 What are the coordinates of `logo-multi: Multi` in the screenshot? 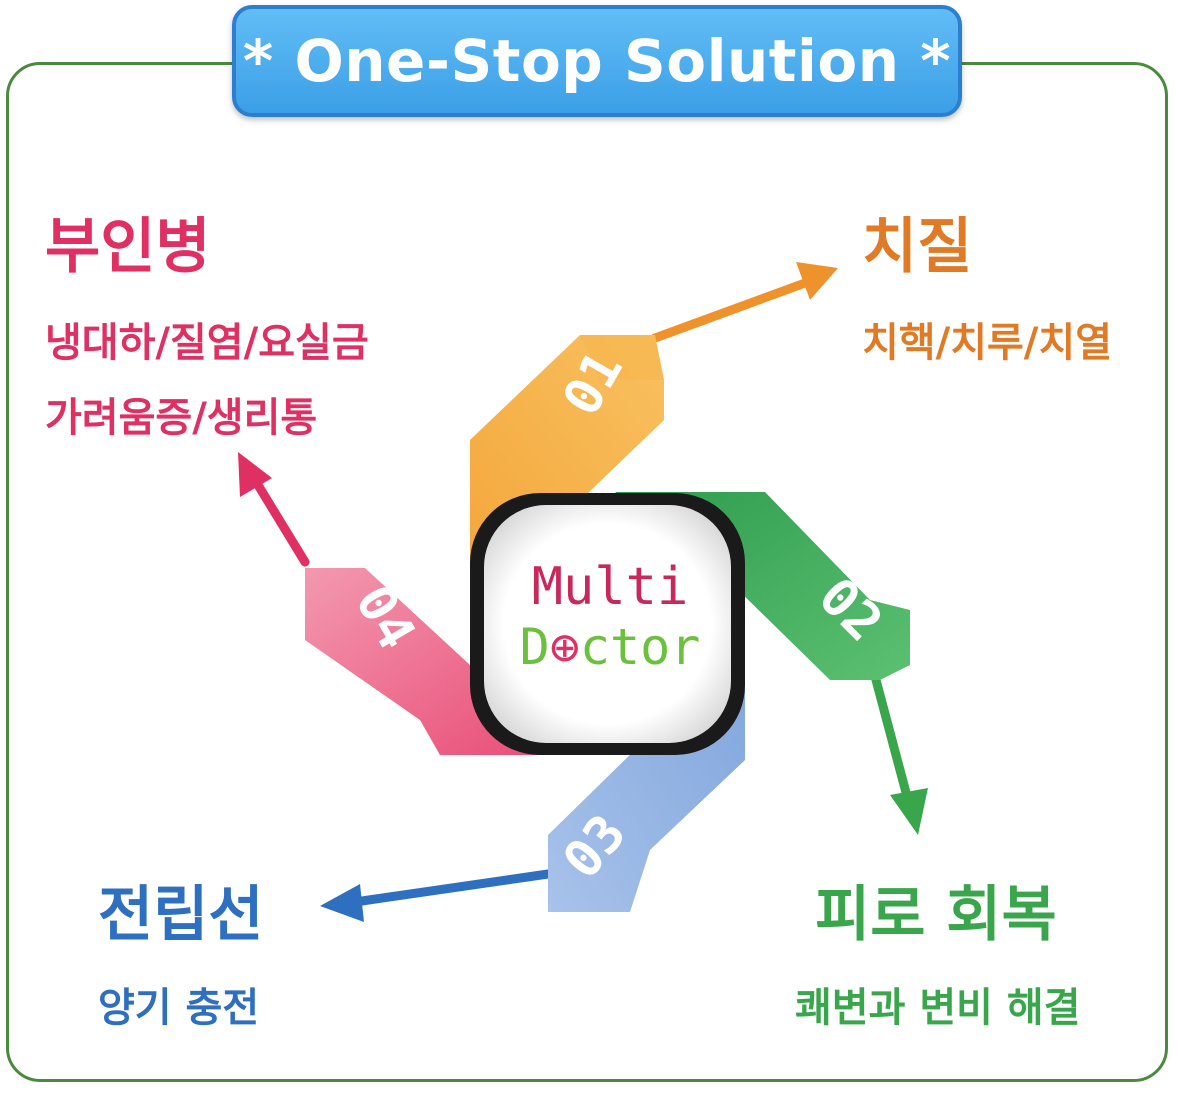 It's located at (610, 587).